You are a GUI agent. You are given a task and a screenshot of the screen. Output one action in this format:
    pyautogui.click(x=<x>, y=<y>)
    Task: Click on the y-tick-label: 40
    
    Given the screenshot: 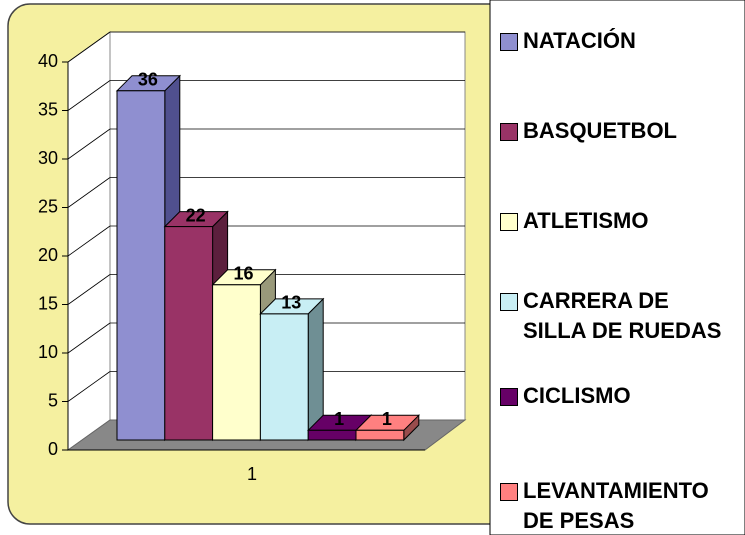 What is the action you would take?
    pyautogui.click(x=48, y=61)
    